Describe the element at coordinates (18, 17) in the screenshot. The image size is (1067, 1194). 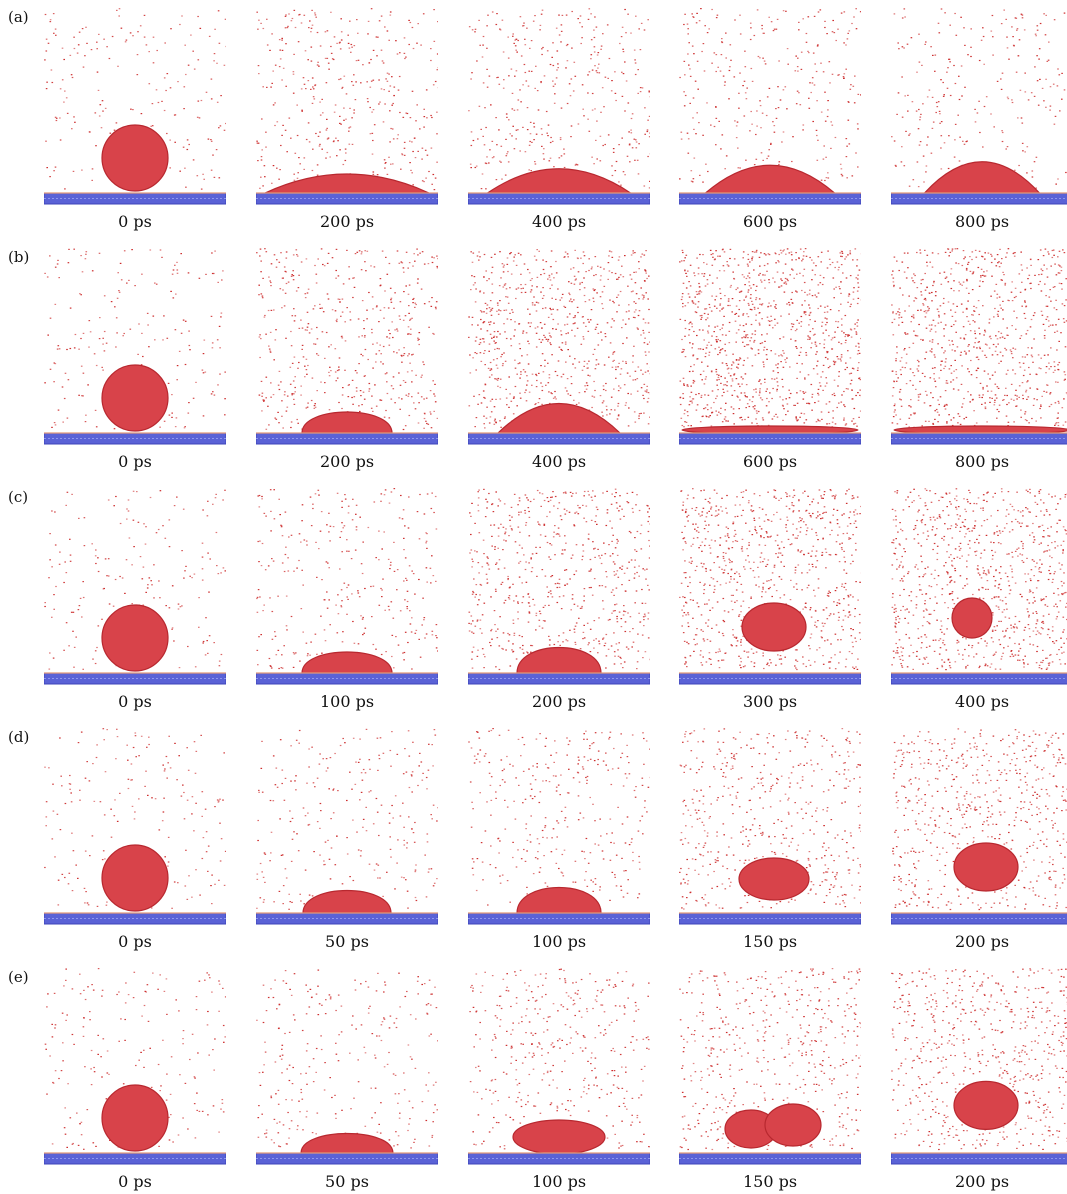
I see `row-label: (a)` at that location.